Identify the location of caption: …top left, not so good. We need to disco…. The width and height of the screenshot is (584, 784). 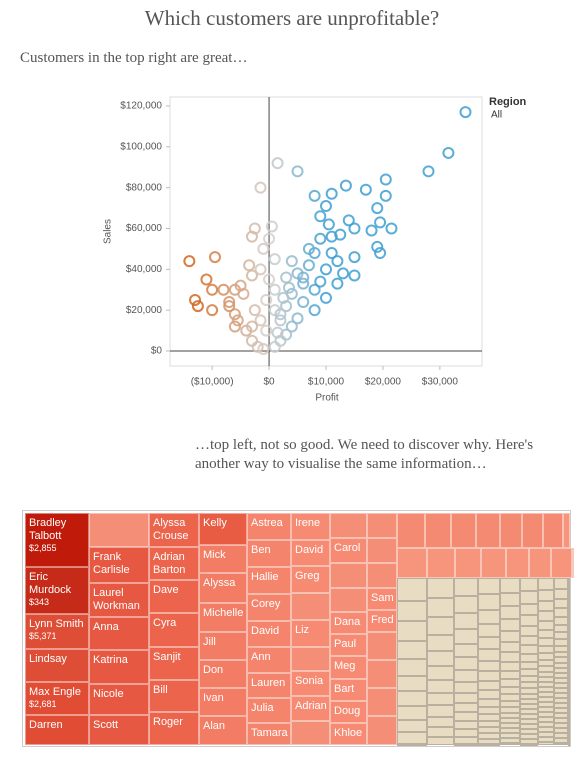
(364, 454).